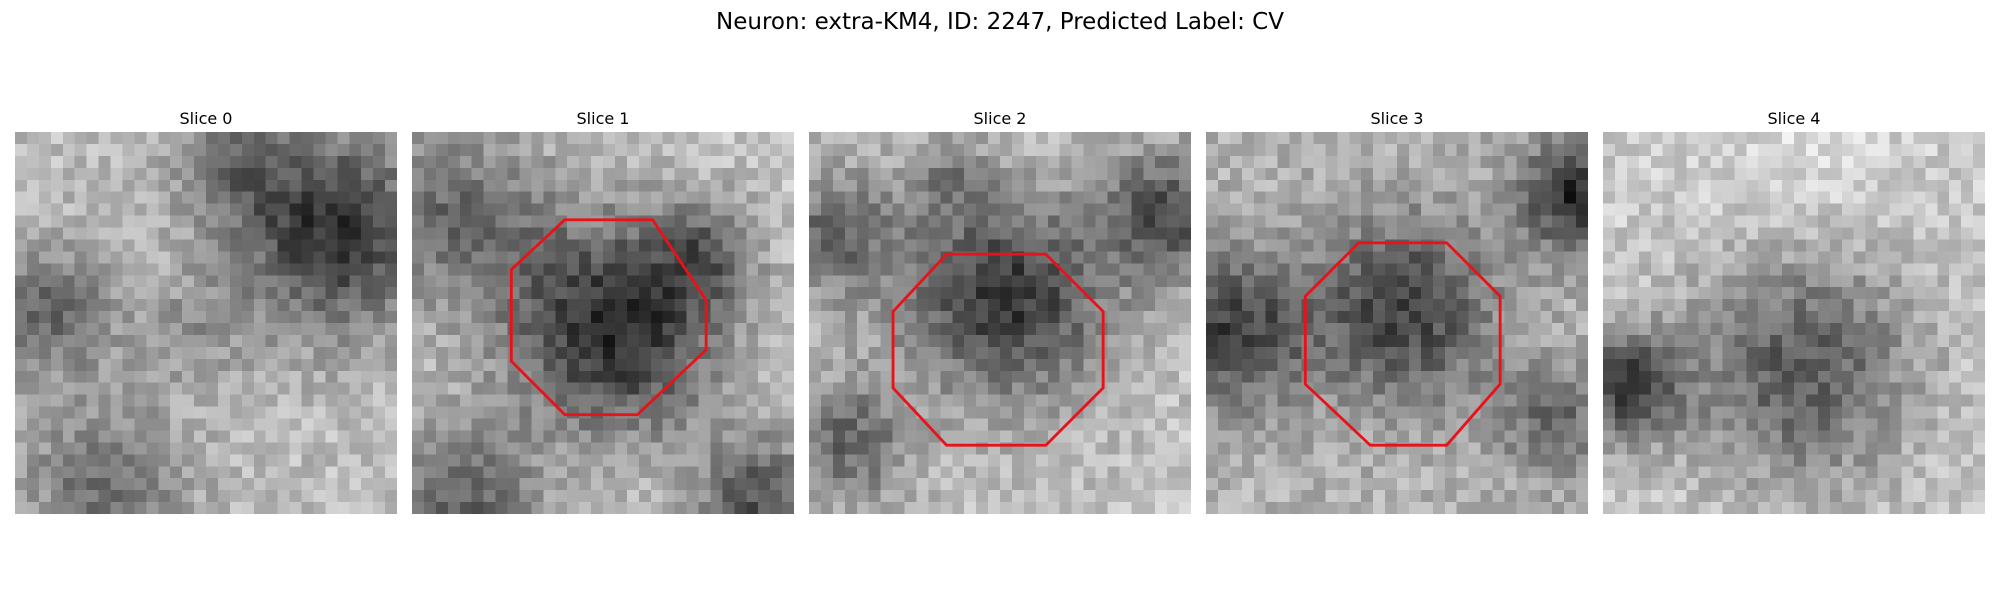 The height and width of the screenshot is (600, 2000). What do you see at coordinates (1794, 118) in the screenshot?
I see `slice-title: Slice 4` at bounding box center [1794, 118].